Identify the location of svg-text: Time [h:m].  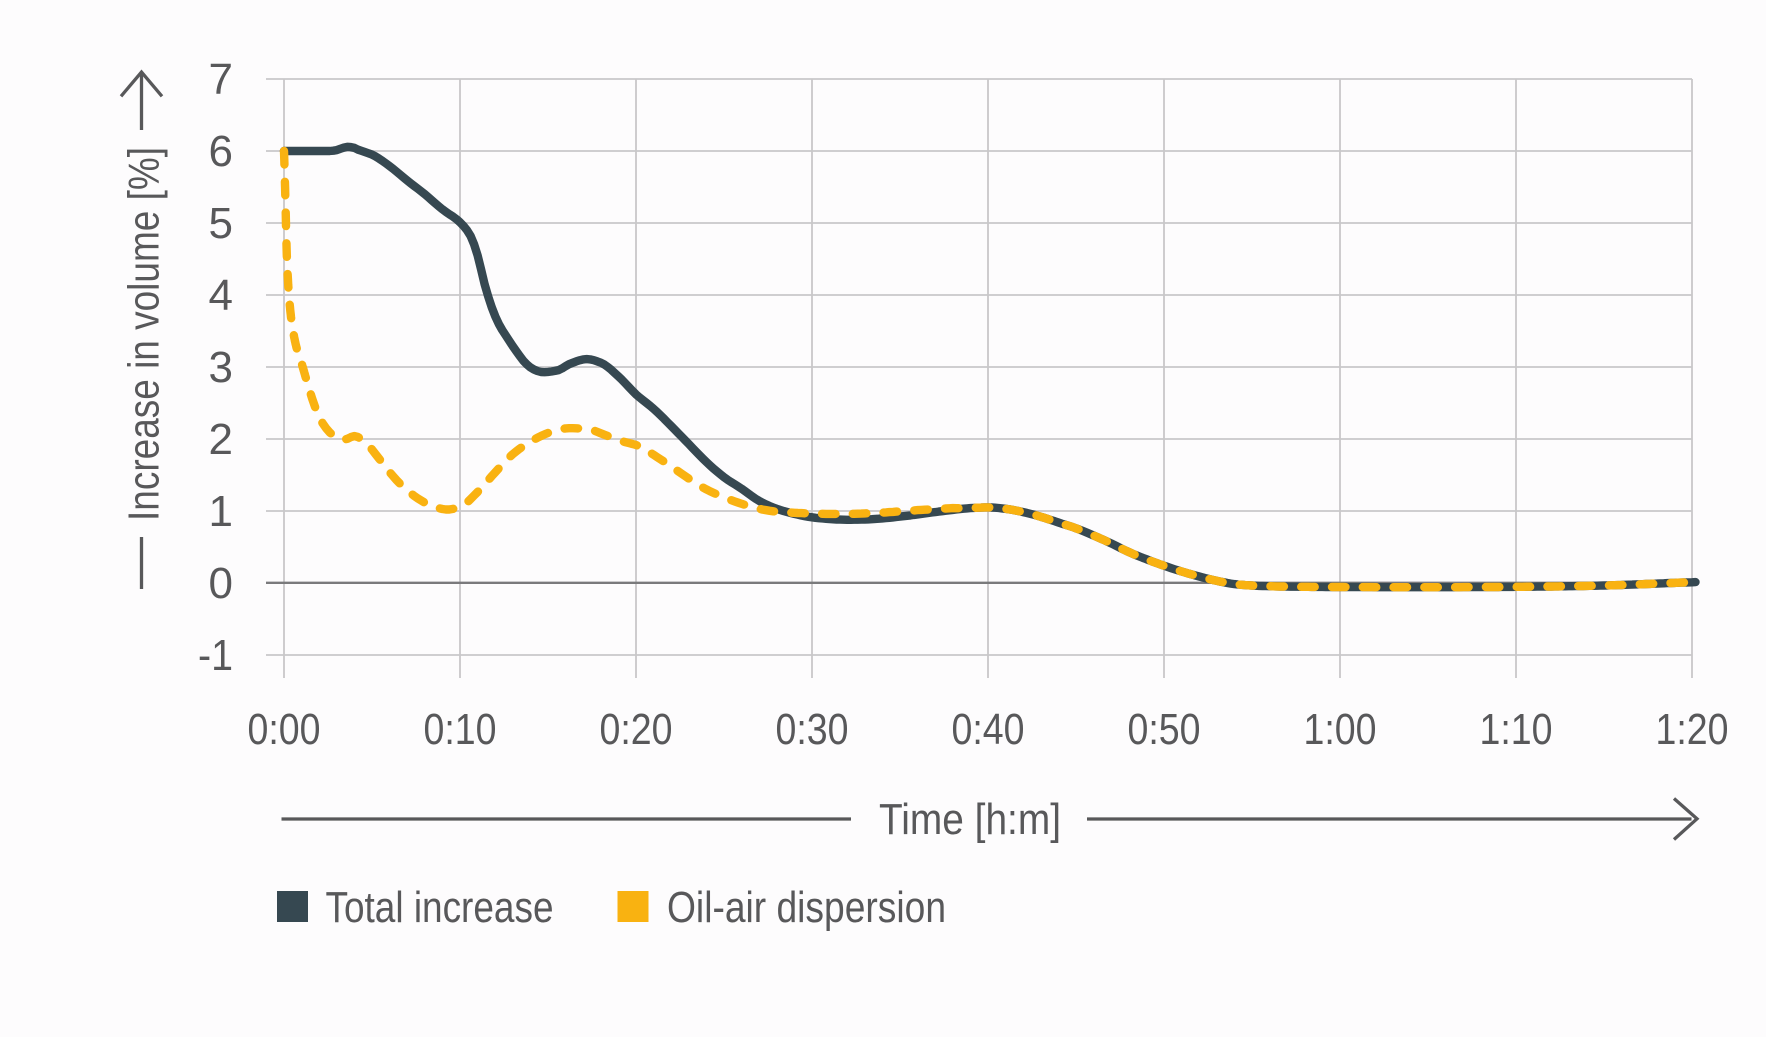
(970, 819).